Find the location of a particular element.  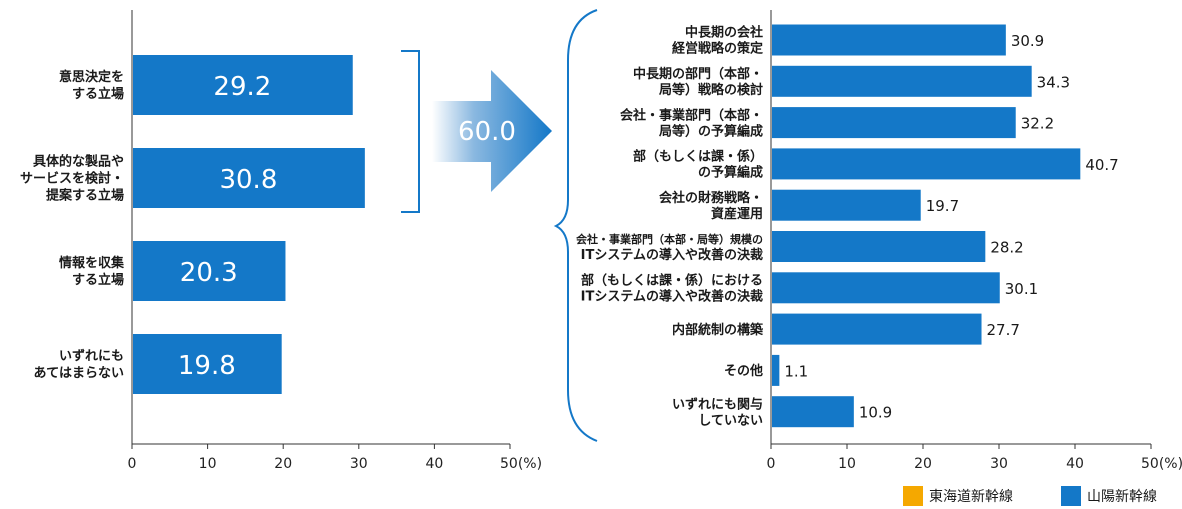

legend-label-sanyo: 山陽新幹線 is located at coordinates (1122, 497).